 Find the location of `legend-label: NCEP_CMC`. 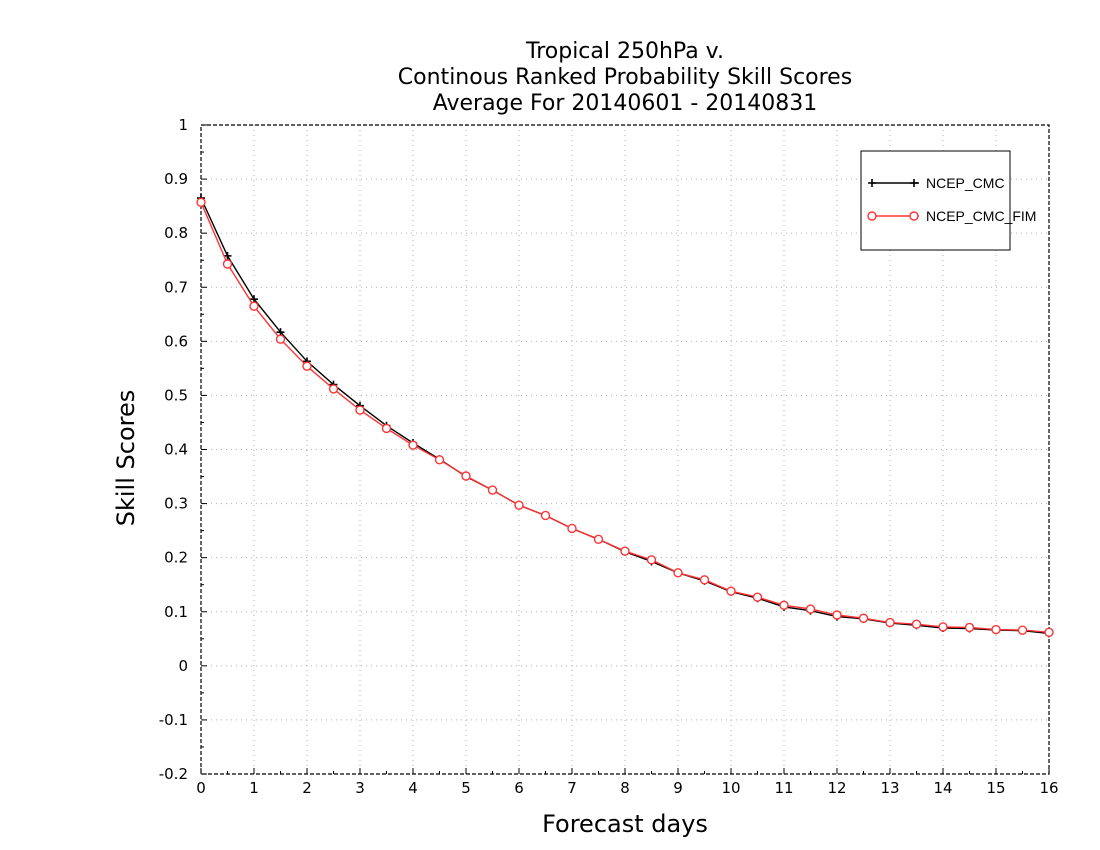

legend-label: NCEP_CMC is located at coordinates (965, 183).